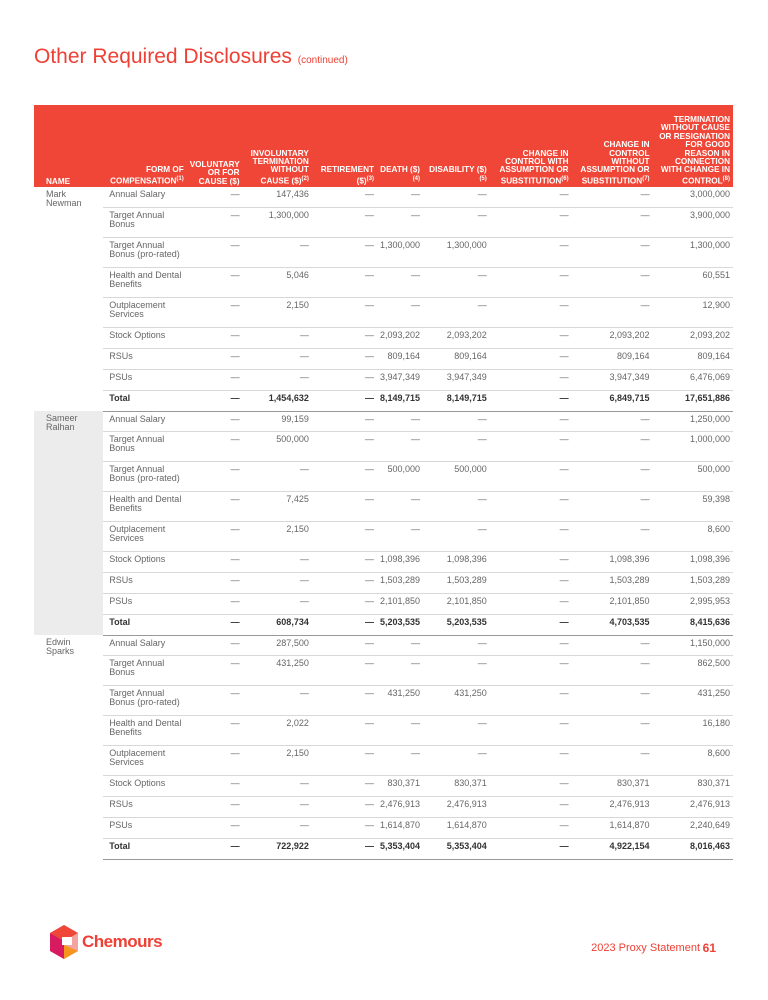 The image size is (768, 1000). Describe the element at coordinates (612, 625) in the screenshot. I see `value-cell: 4,703,535` at that location.